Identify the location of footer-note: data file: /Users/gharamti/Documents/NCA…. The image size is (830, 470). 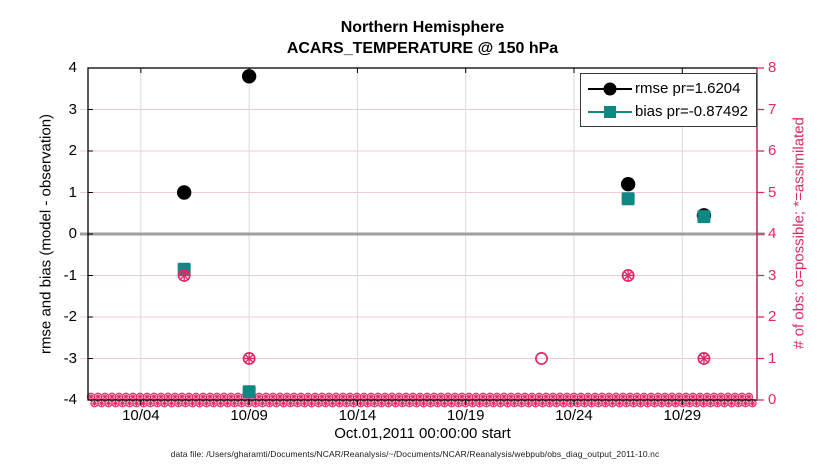
(415, 454).